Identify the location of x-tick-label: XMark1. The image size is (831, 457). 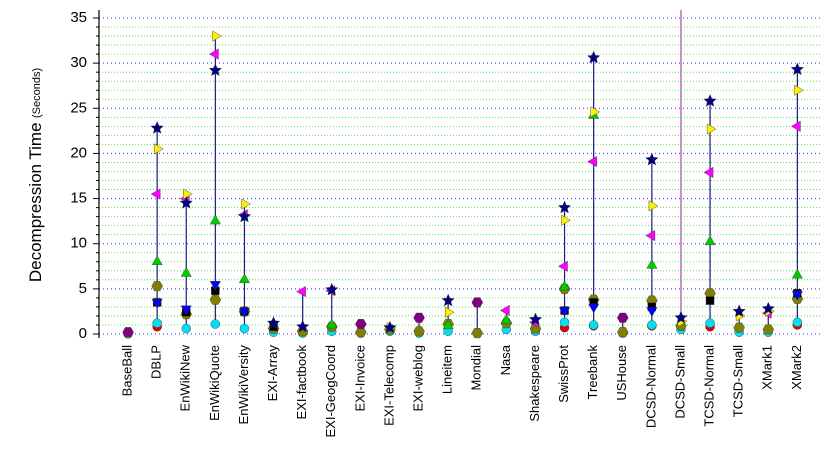
(767, 367).